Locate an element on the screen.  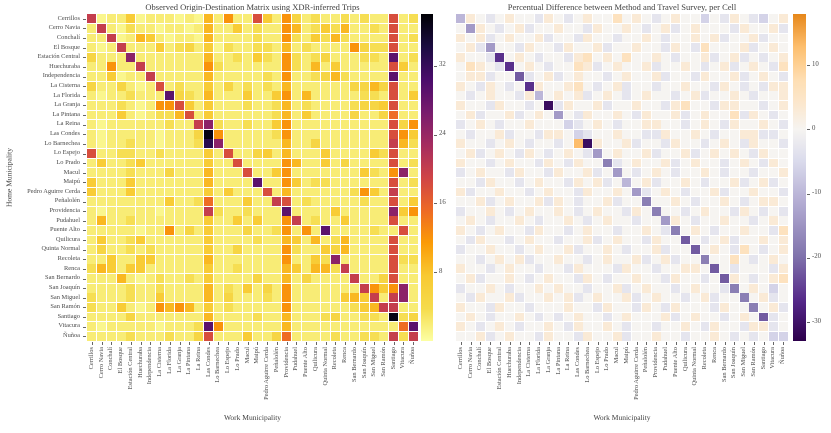
y-tick-label: San Miguel is located at coordinates (65, 297).